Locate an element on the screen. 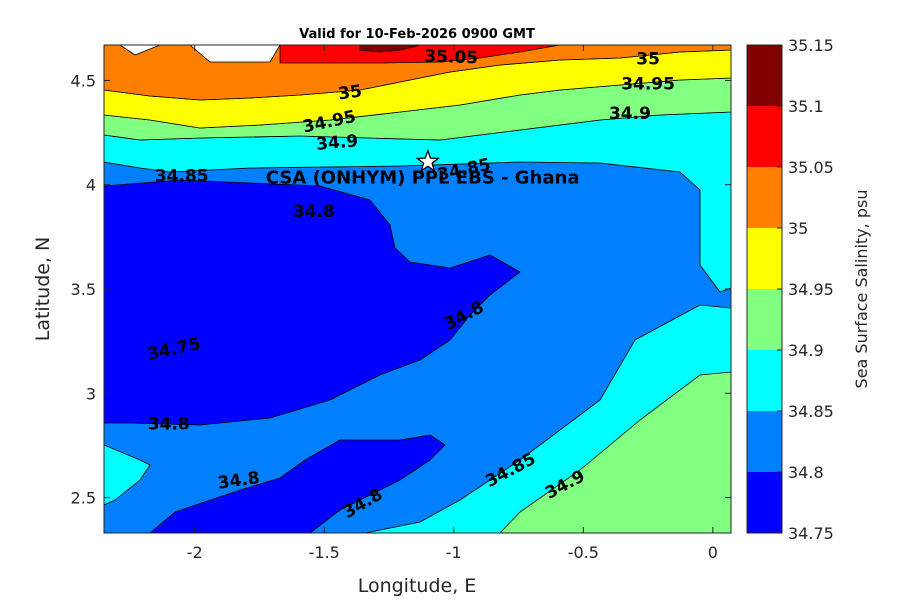  region-35.1-35.15 is located at coordinates (390, 49).